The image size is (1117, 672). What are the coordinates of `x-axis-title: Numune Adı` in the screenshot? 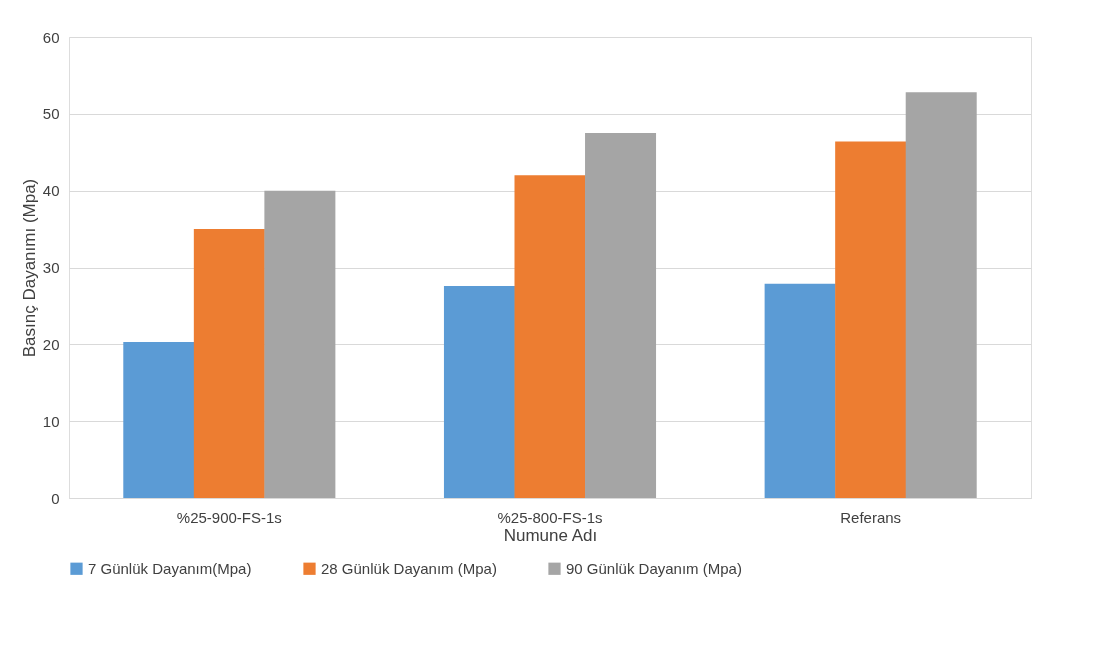 It's located at (550, 535).